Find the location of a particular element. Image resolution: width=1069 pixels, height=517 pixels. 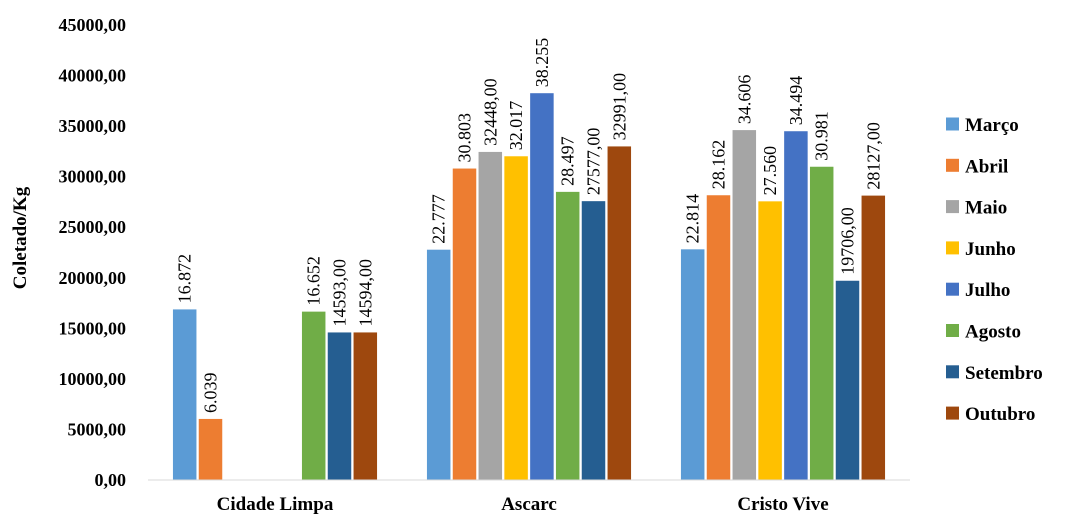

bar-setembro-cristo-vive is located at coordinates (847, 380).